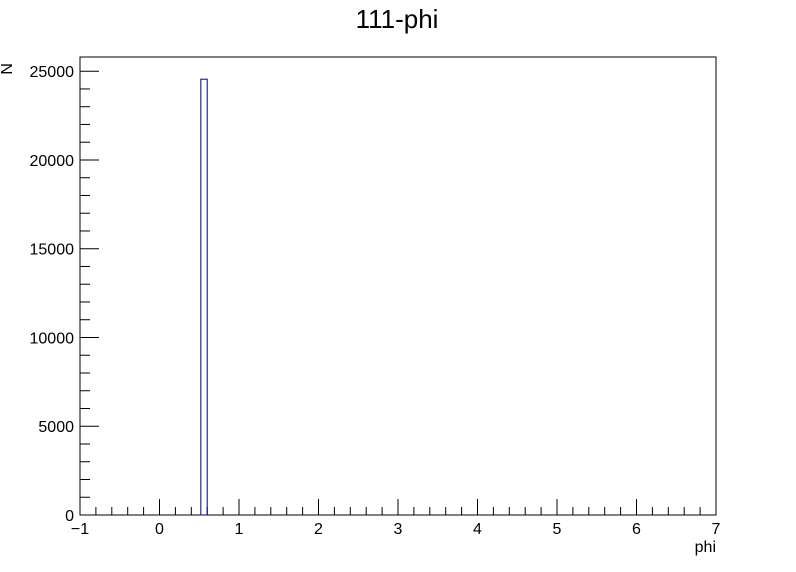 Image resolution: width=796 pixels, height=572 pixels. I want to click on x-tick-label: 1, so click(239, 529).